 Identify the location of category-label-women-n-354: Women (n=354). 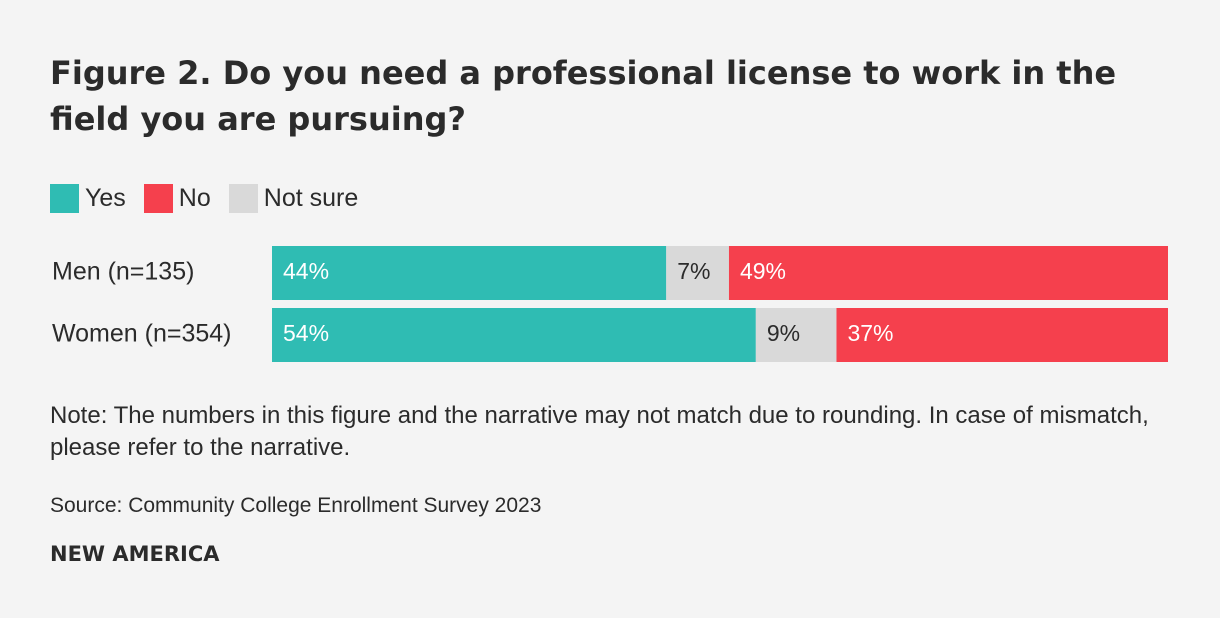
(142, 334).